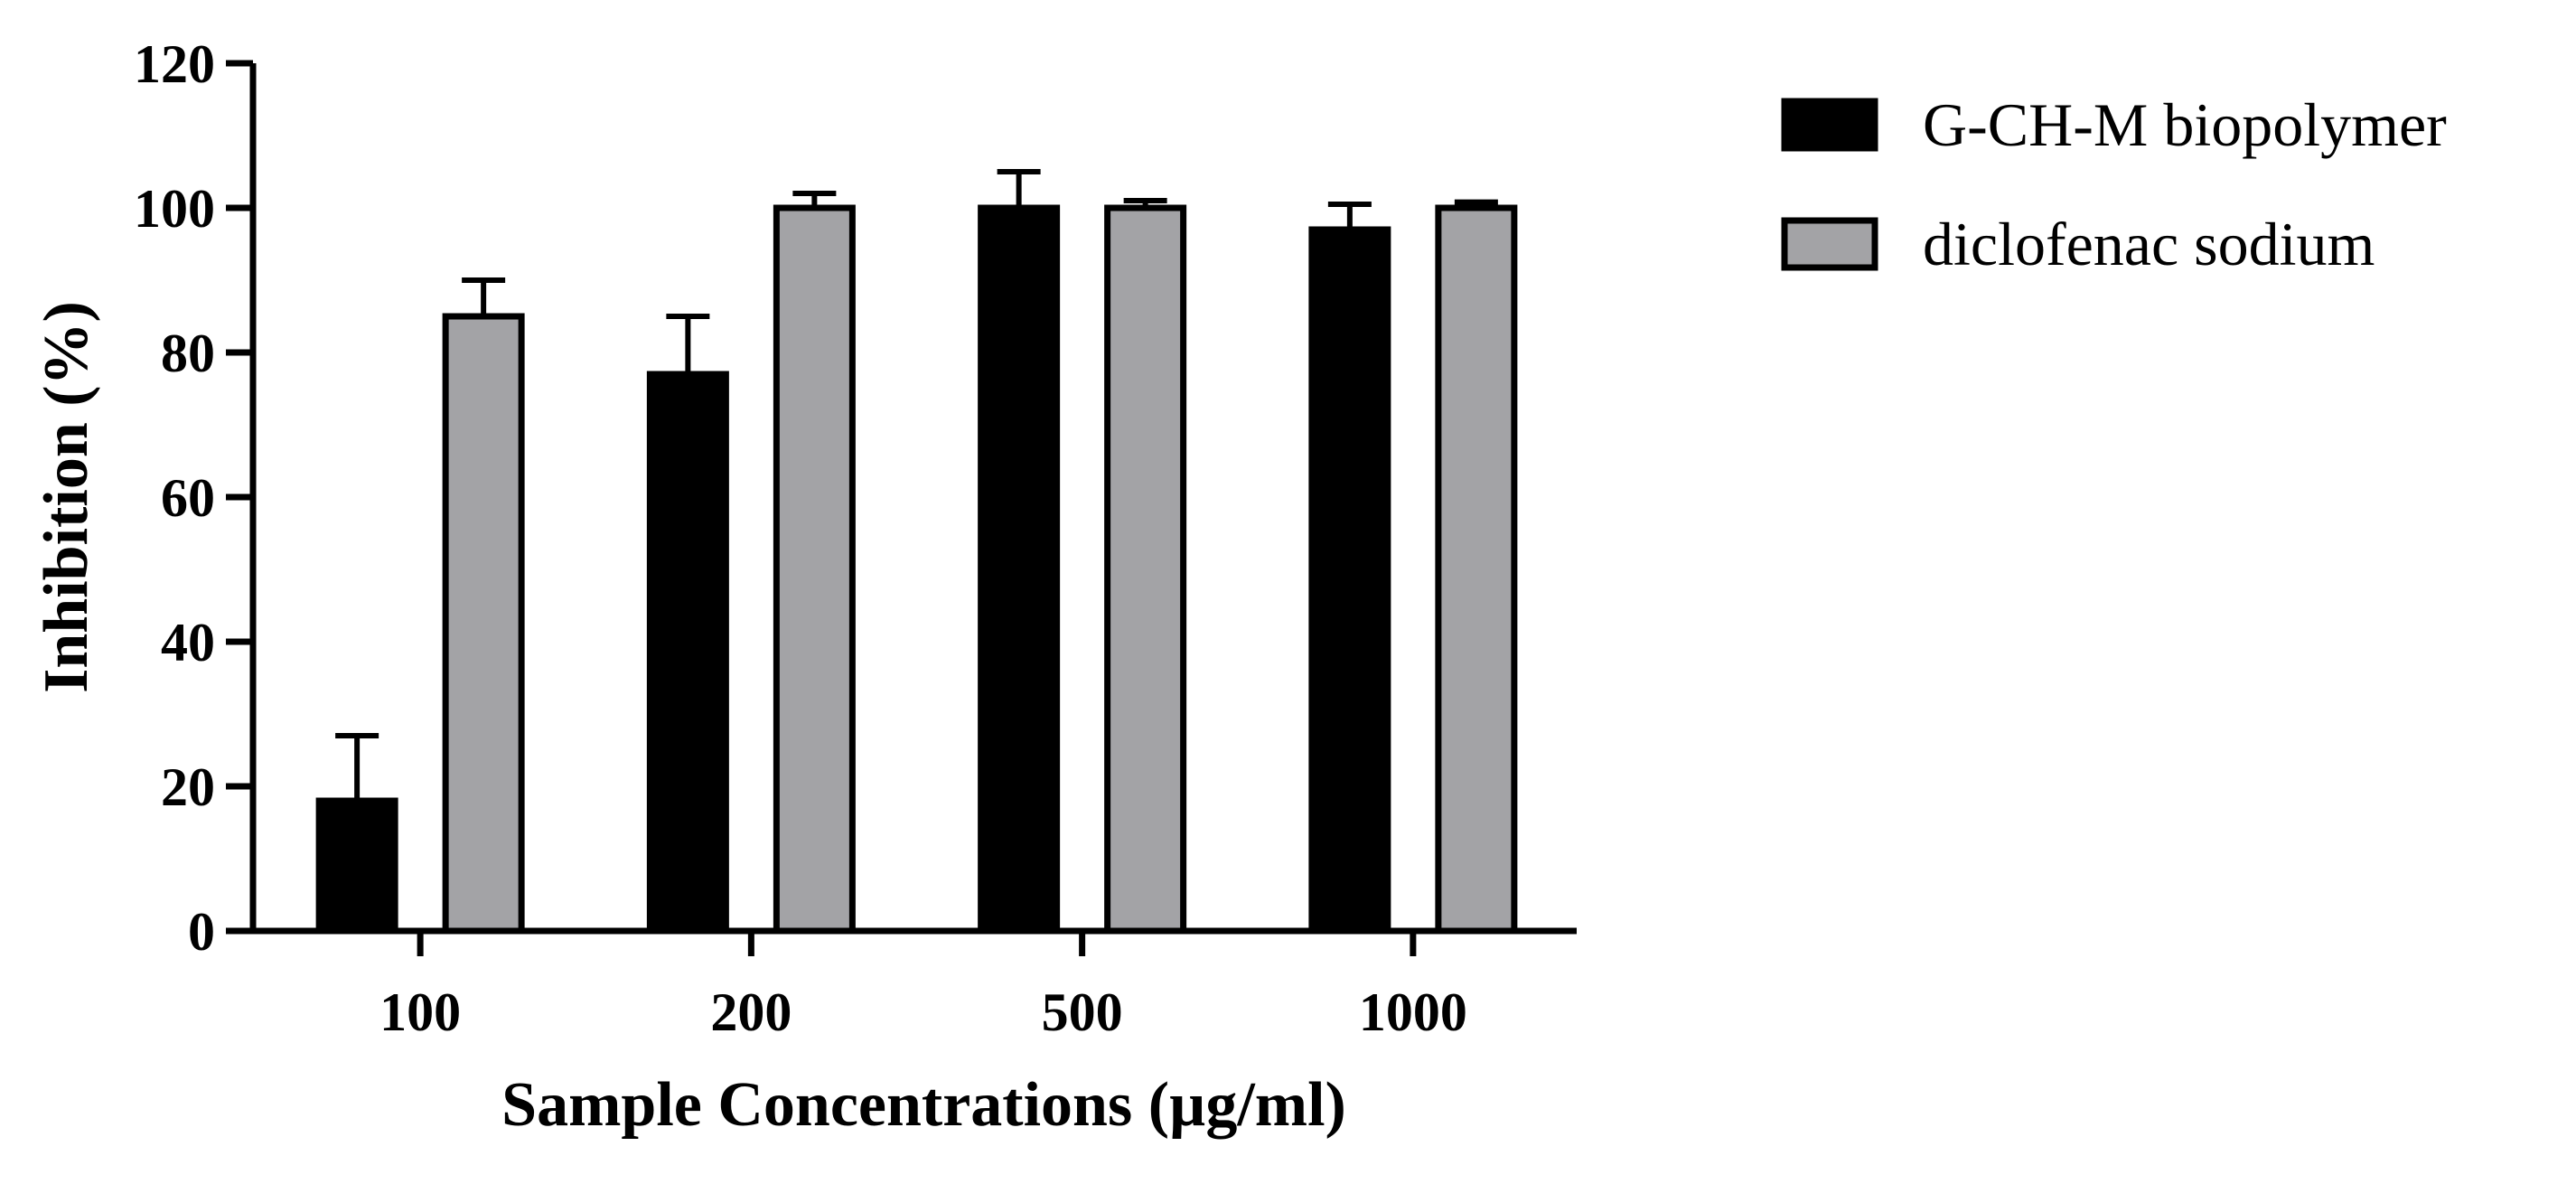 This screenshot has width=2576, height=1184. Describe the element at coordinates (923, 986) in the screenshot. I see `x-ticks: 100 200 500 1000` at that location.